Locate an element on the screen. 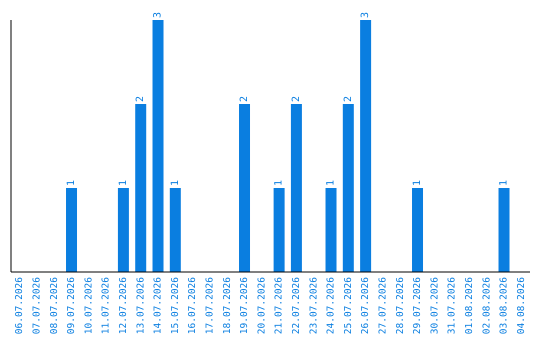  x-tick-label: 19.07.2026 is located at coordinates (244, 305).